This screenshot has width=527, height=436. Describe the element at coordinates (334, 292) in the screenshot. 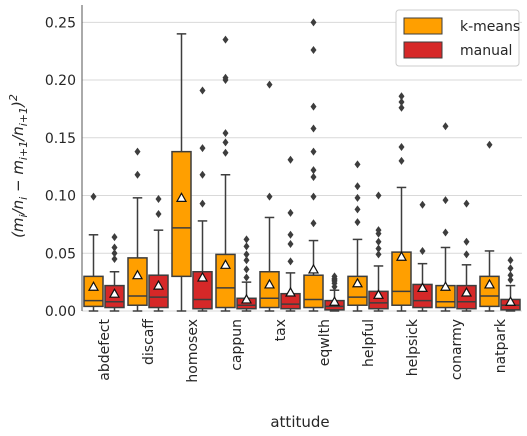

I see `box-manual-eqwlth` at that location.